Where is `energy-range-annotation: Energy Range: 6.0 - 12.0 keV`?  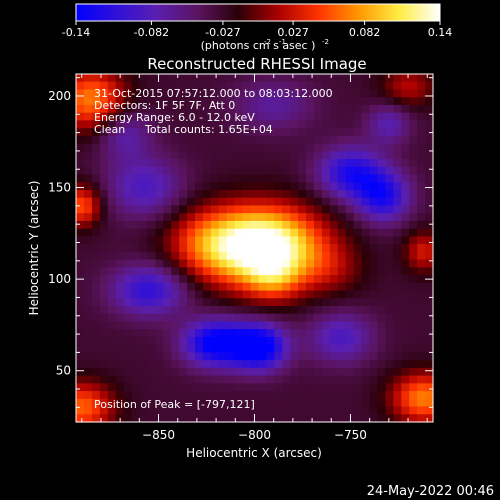
energy-range-annotation: Energy Range: 6.0 - 12.0 keV is located at coordinates (174, 117).